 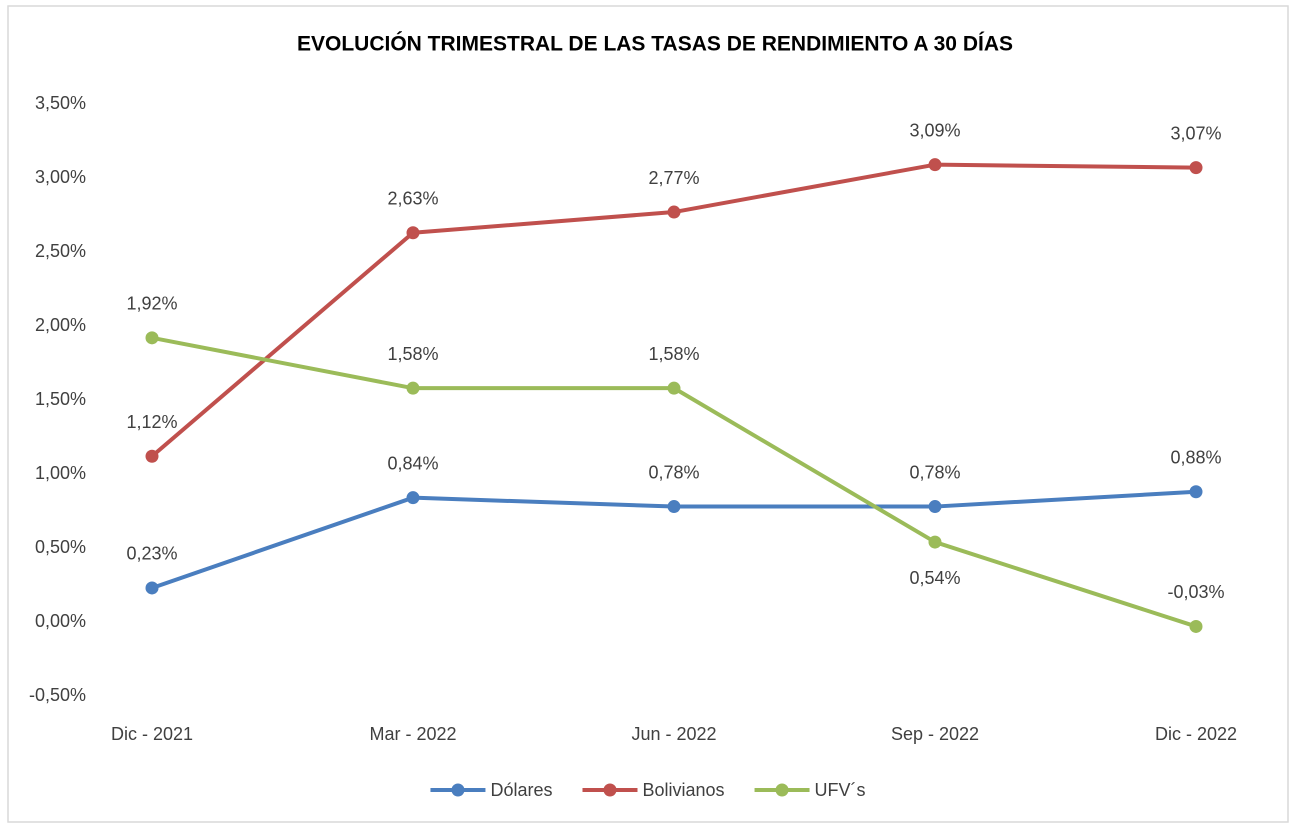 What do you see at coordinates (934, 578) in the screenshot?
I see `data-label: 0,54%` at bounding box center [934, 578].